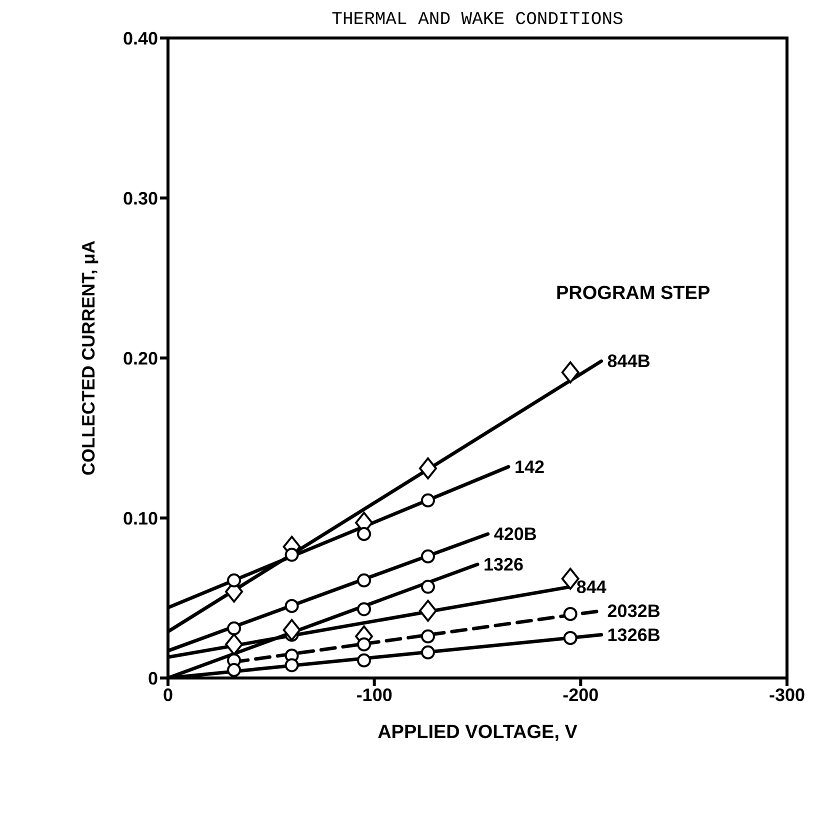  What do you see at coordinates (88, 358) in the screenshot?
I see `y-axis-title: COLLECTED CURRENT, μA` at bounding box center [88, 358].